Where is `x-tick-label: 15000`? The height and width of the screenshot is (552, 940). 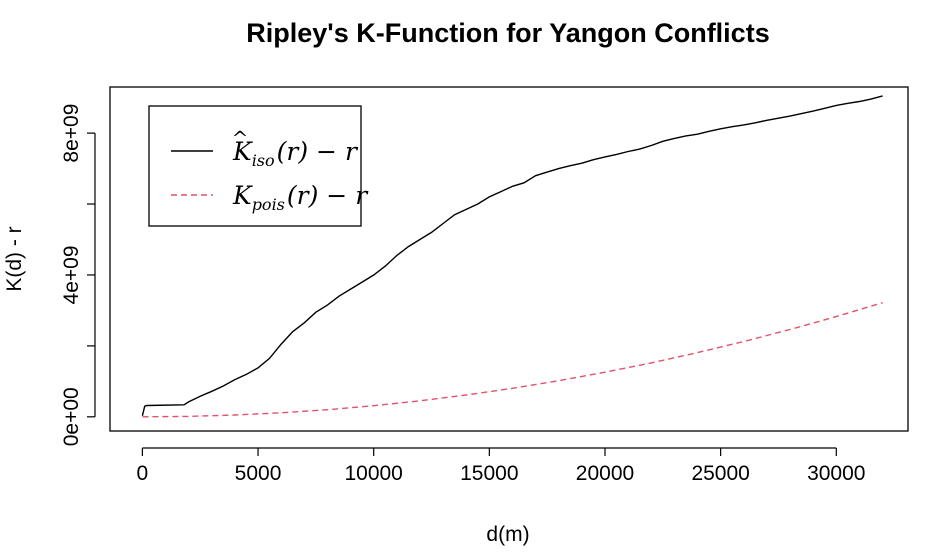 x-tick-label: 15000 is located at coordinates (489, 473).